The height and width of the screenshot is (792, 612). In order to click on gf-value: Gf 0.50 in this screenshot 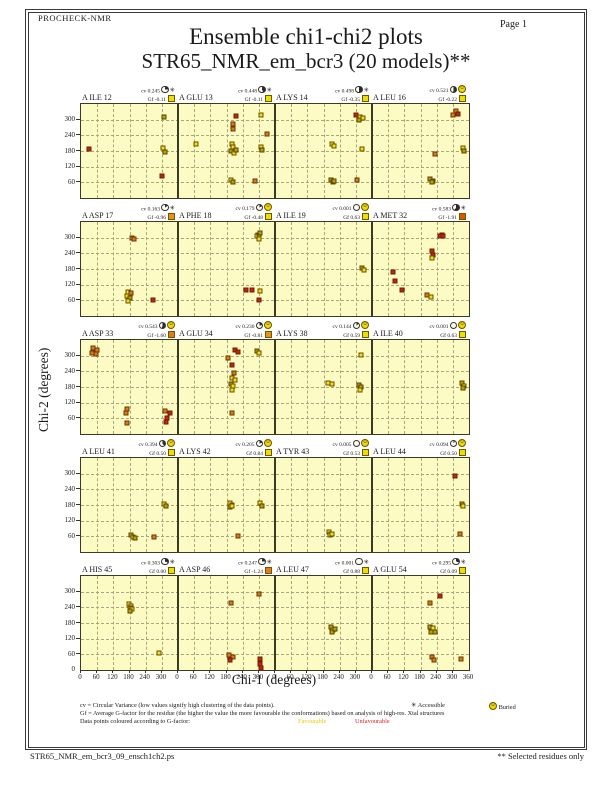, I will do `click(448, 453)`.